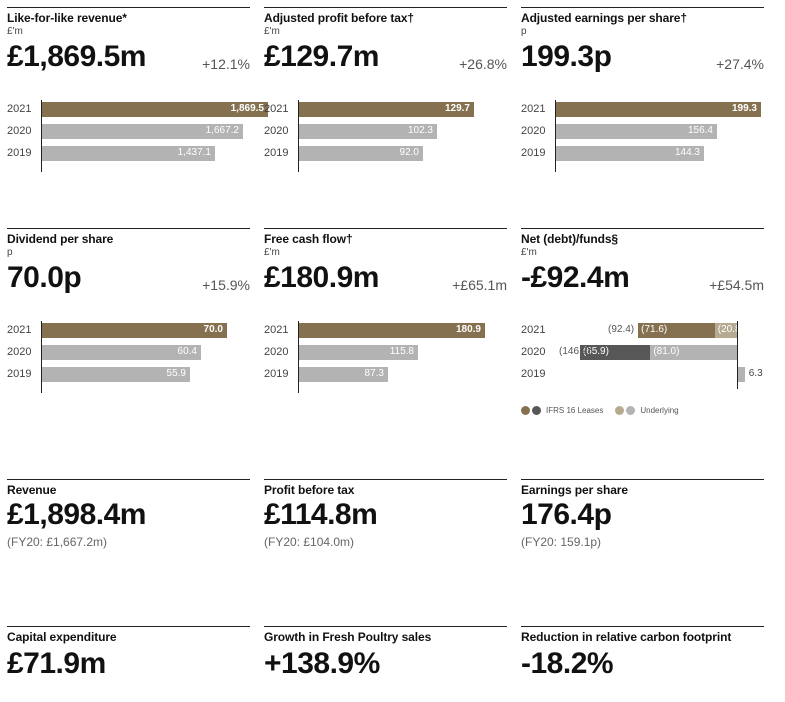 The image size is (785, 702). Describe the element at coordinates (575, 410) in the screenshot. I see `legend-label-ifrs16: IFRS 16 Leases` at that location.